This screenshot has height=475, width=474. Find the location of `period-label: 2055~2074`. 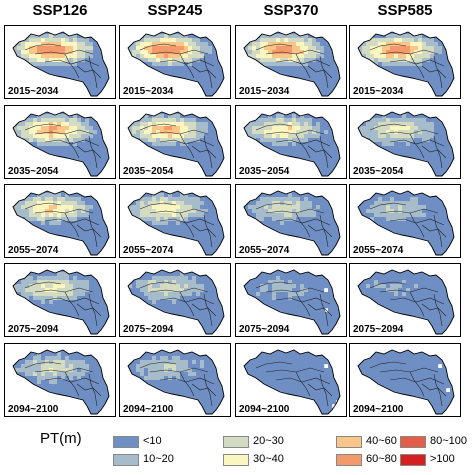

period-label: 2055~2074 is located at coordinates (33, 250).